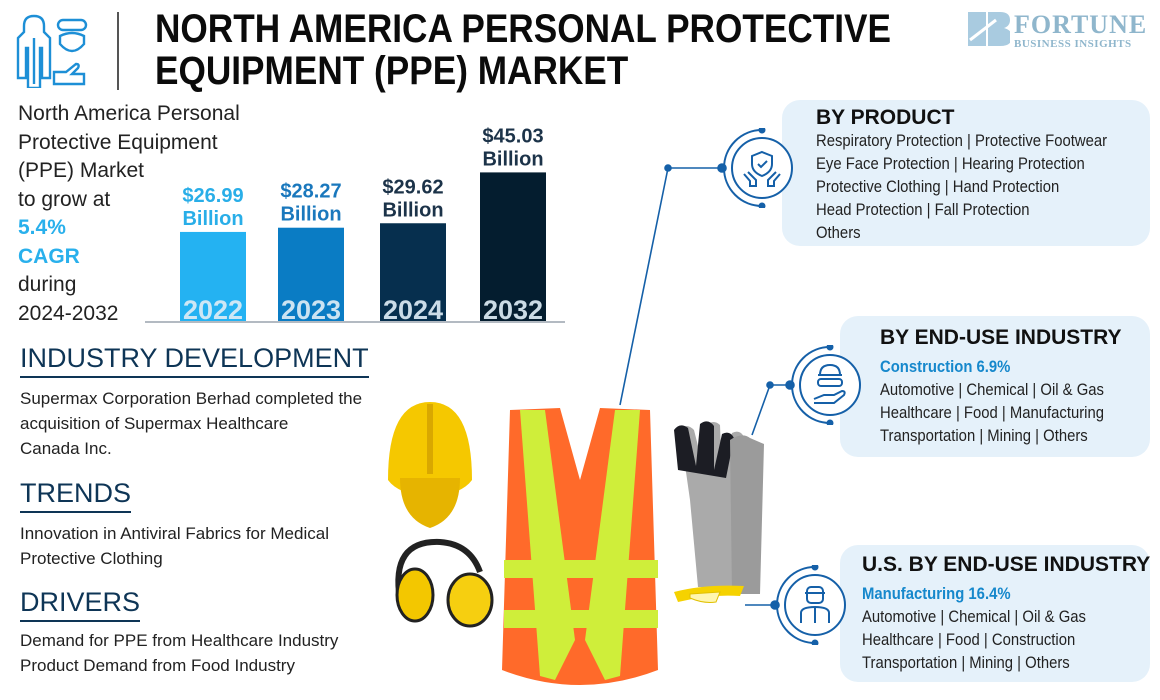 The image size is (1160, 700). Describe the element at coordinates (52, 51) in the screenshot. I see `ppe-header-icon` at that location.